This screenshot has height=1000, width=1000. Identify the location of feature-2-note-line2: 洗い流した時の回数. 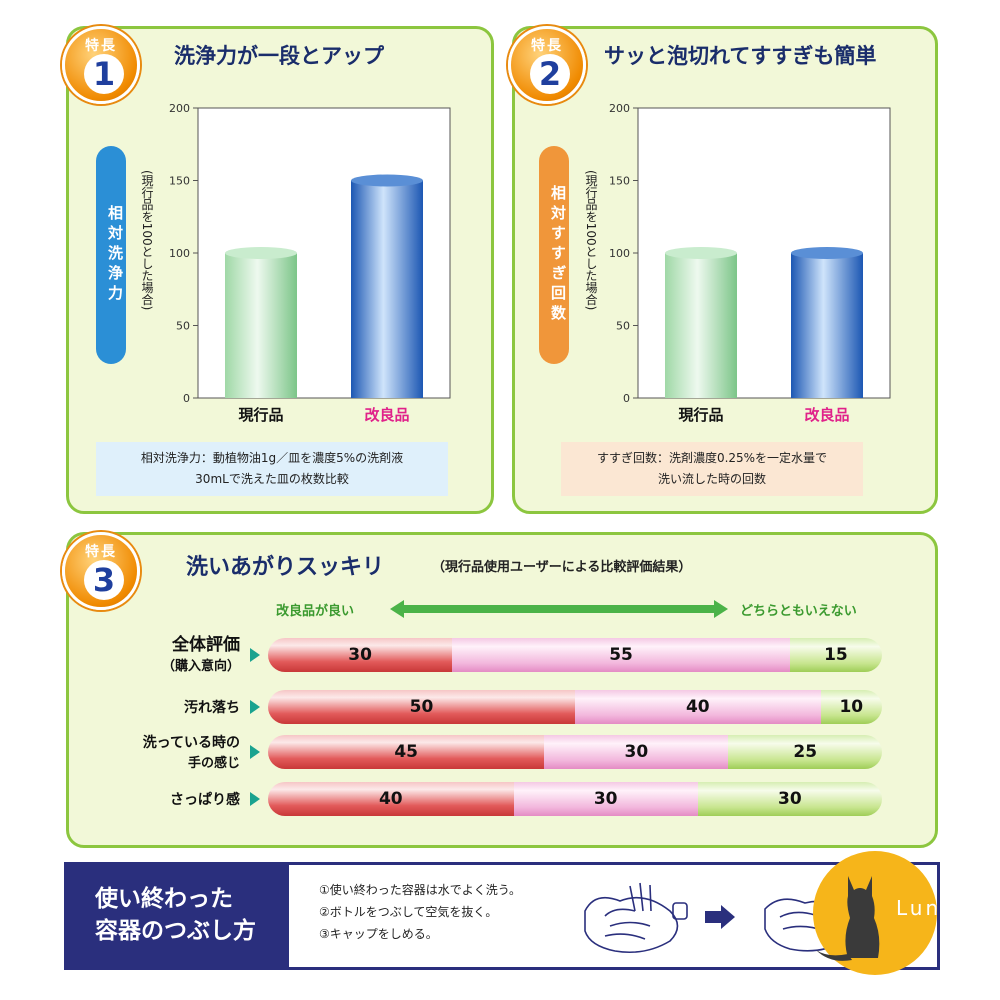
(711, 479).